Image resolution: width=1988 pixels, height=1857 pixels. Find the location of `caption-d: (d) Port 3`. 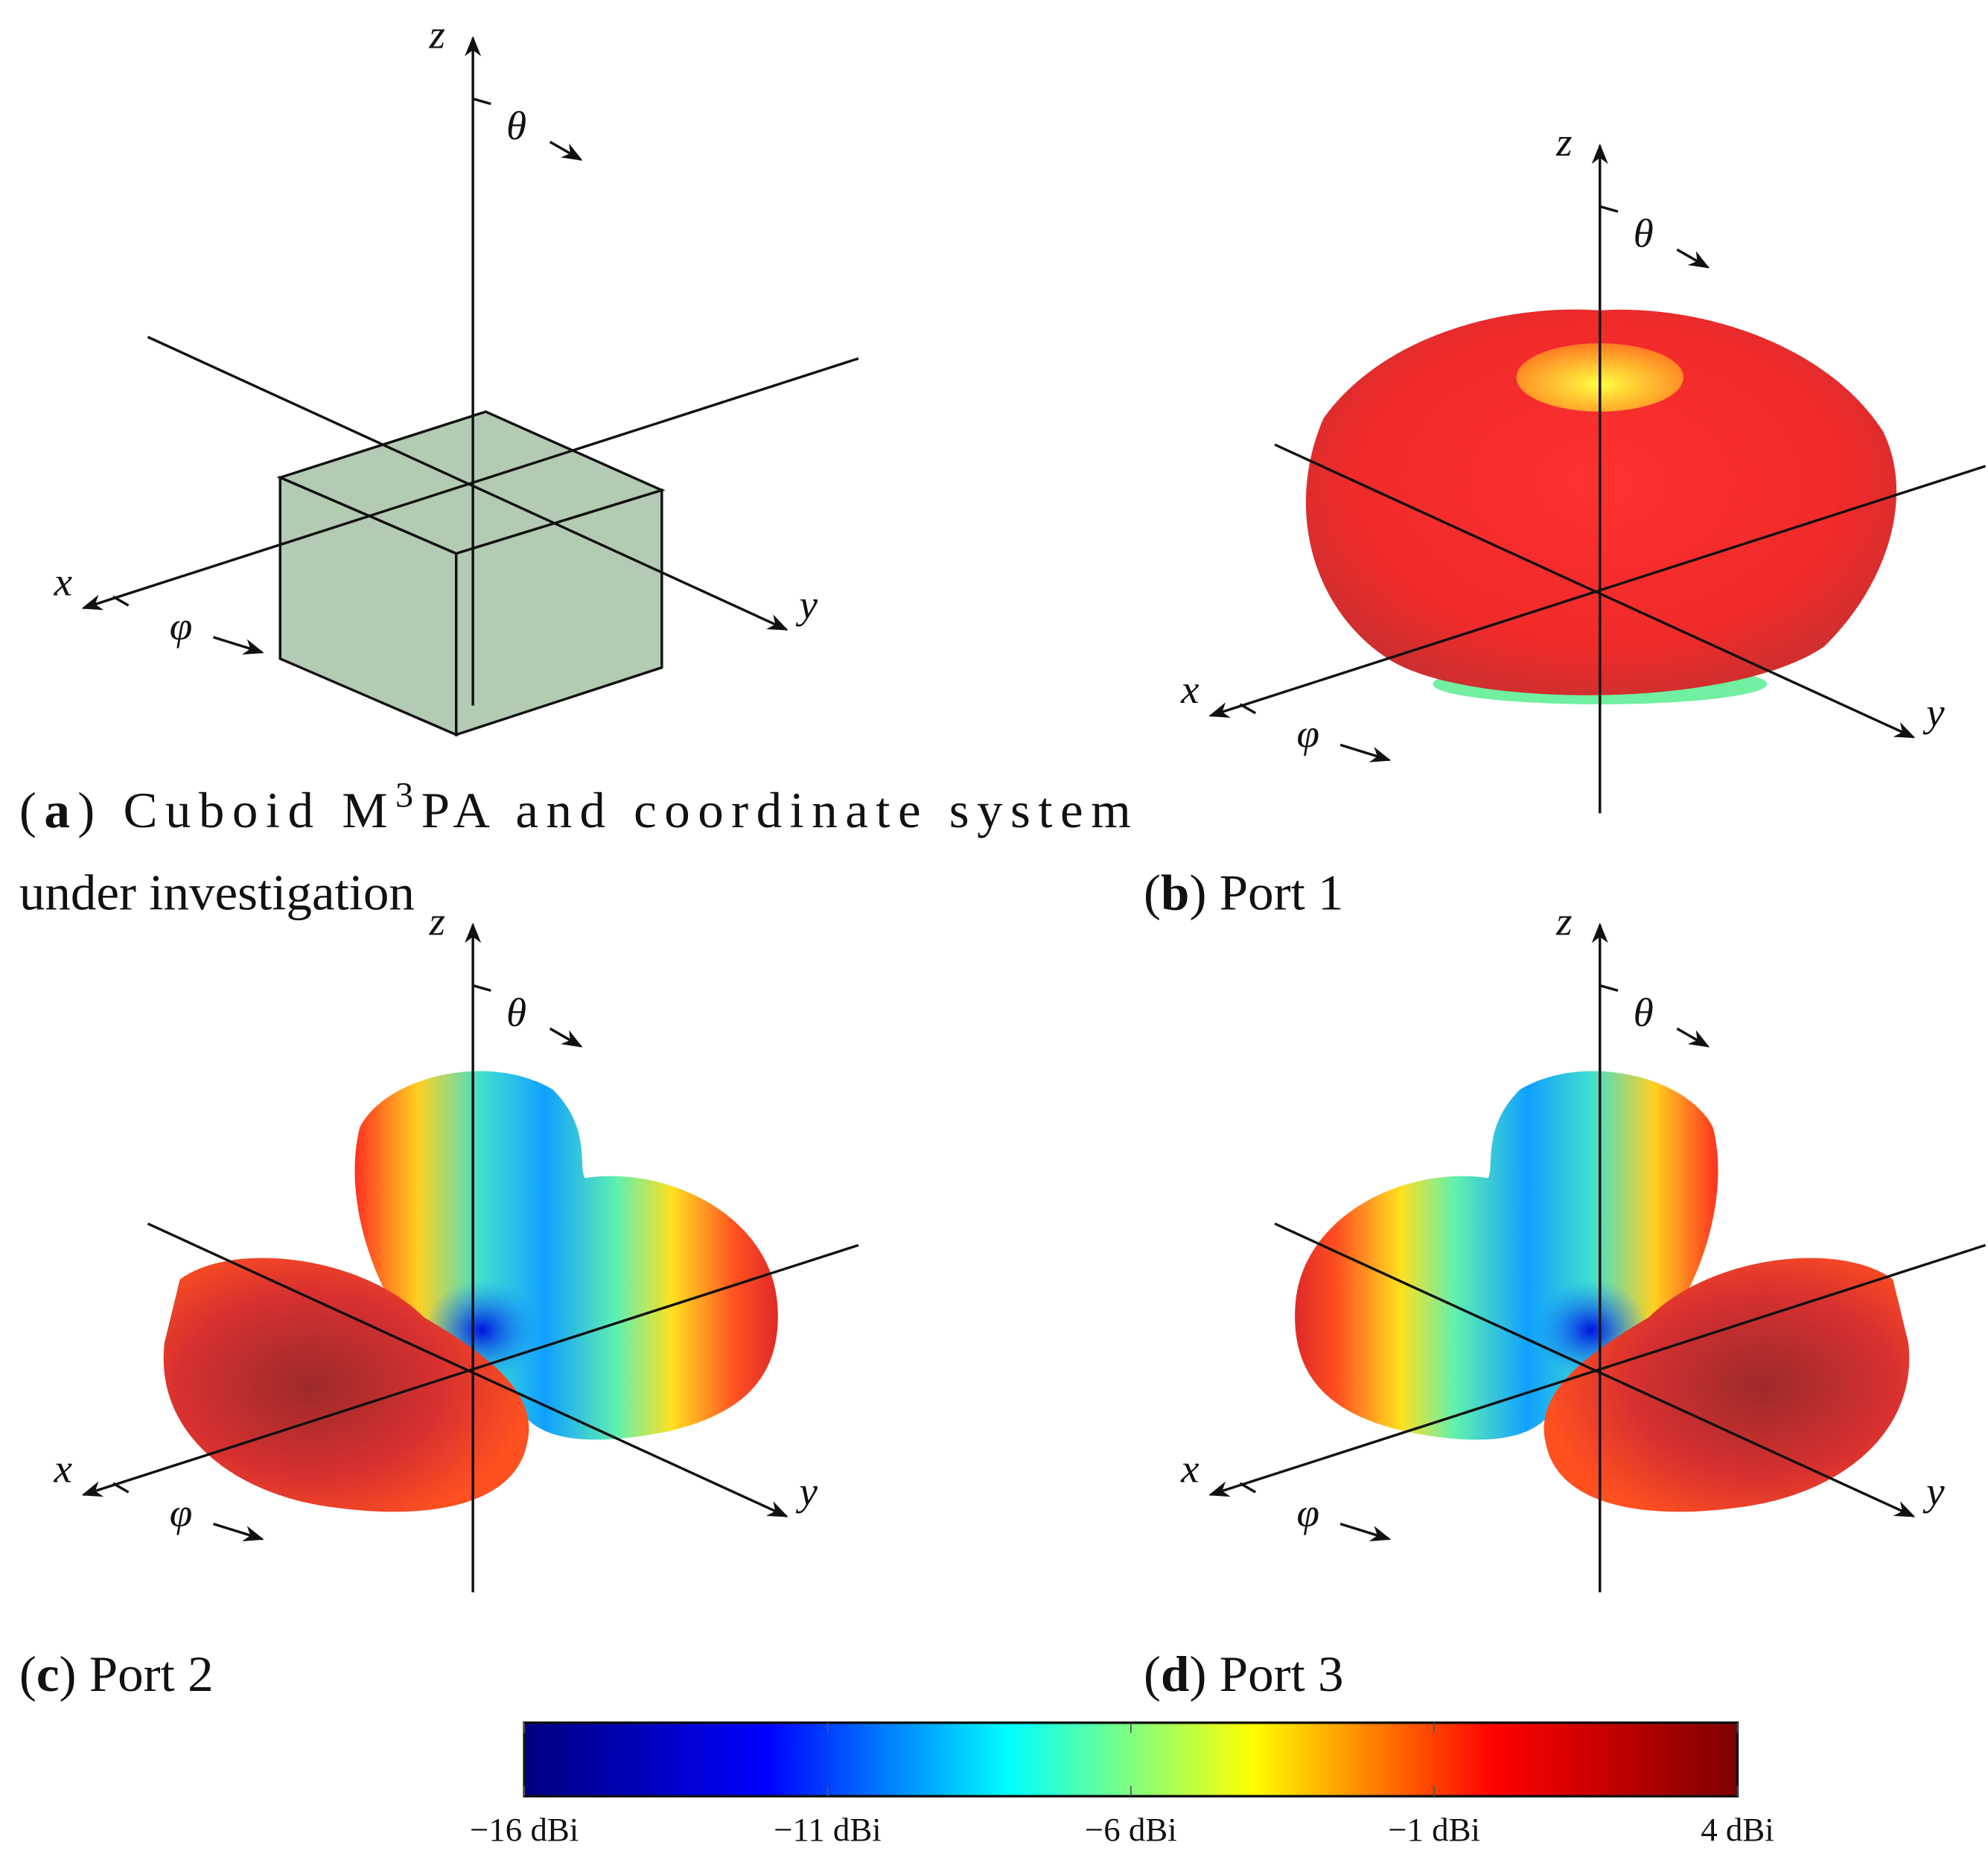

caption-d: (d) Port 3 is located at coordinates (1244, 1674).